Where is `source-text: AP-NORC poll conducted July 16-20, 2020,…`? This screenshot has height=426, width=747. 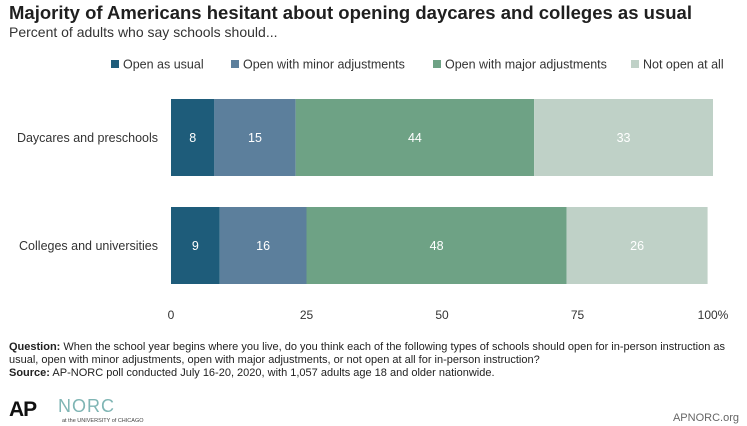 source-text: AP-NORC poll conducted July 16-20, 2020,… is located at coordinates (272, 373).